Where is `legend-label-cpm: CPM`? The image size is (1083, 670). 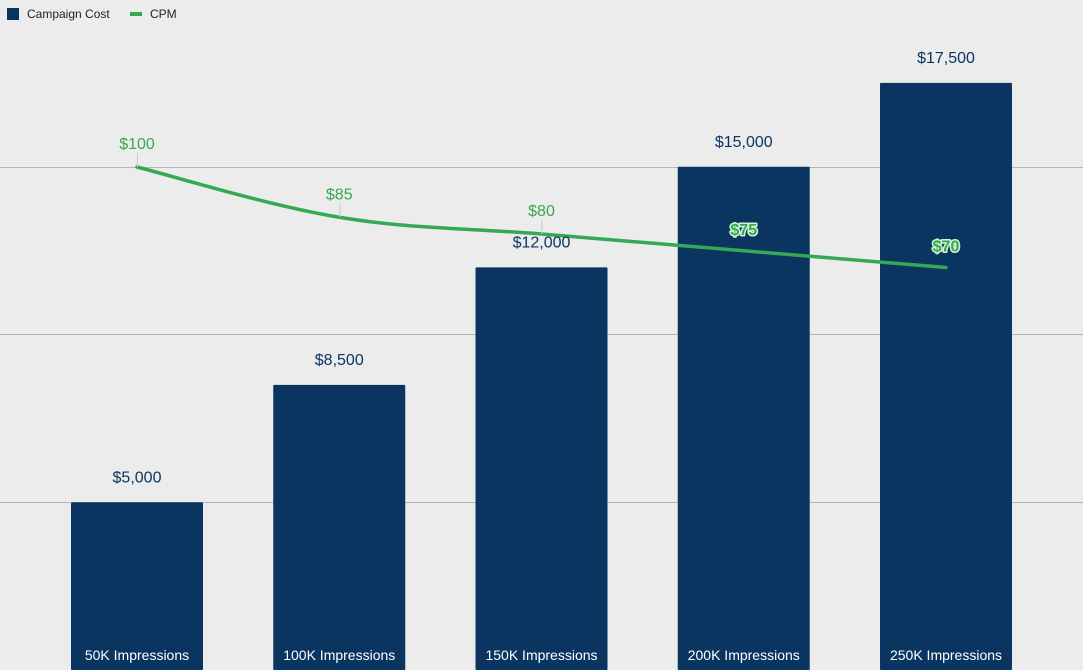 legend-label-cpm: CPM is located at coordinates (163, 14).